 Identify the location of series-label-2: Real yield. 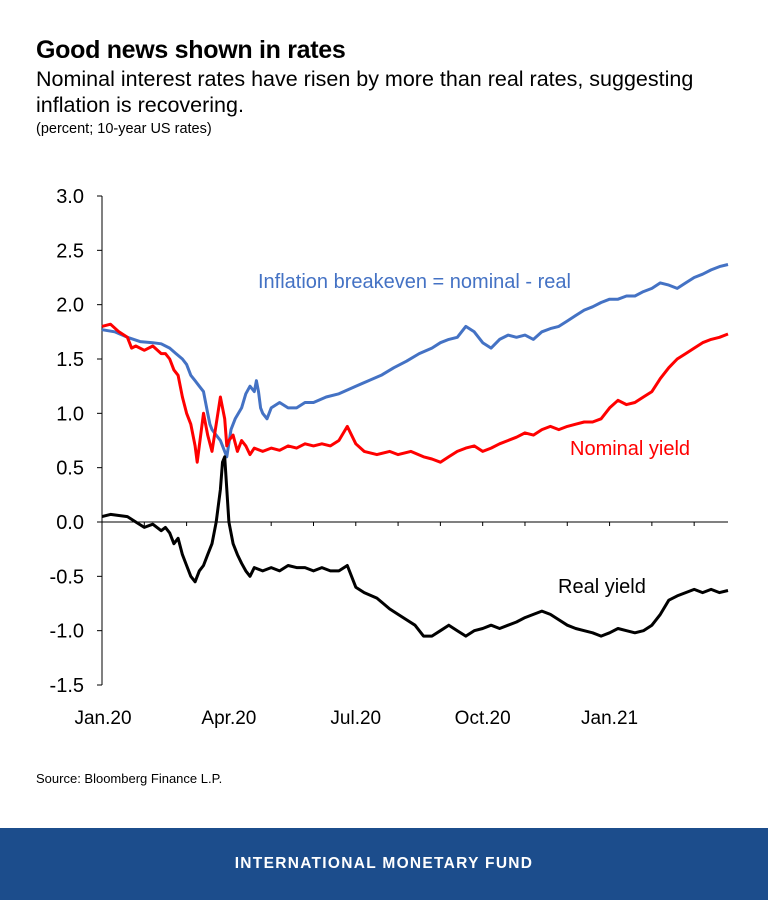
(602, 587).